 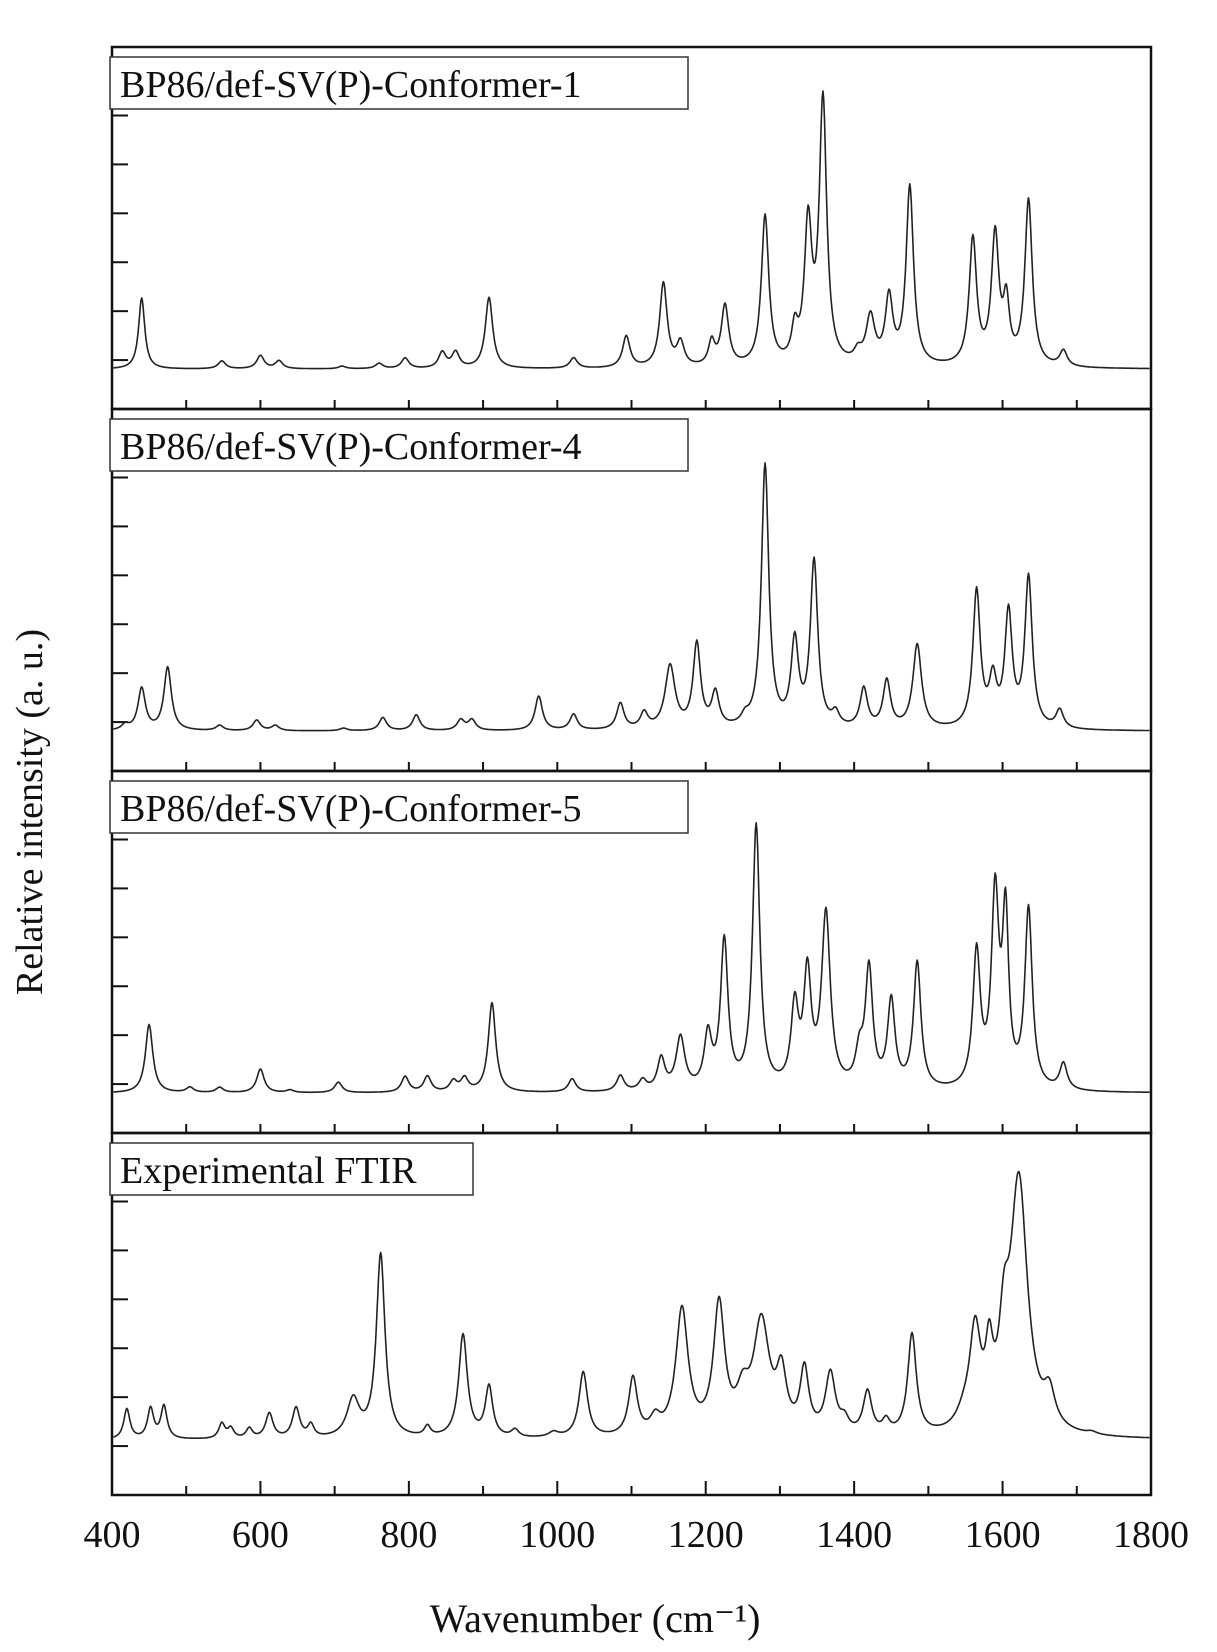 I want to click on panel-title: BP86/def-SV(P)-Conformer-4, so click(x=351, y=447).